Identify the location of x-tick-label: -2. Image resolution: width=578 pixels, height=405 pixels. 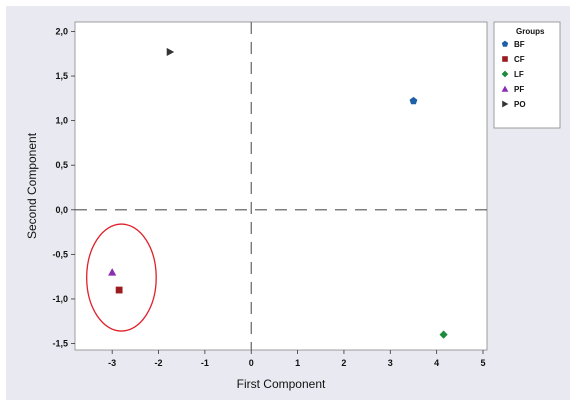
(159, 363).